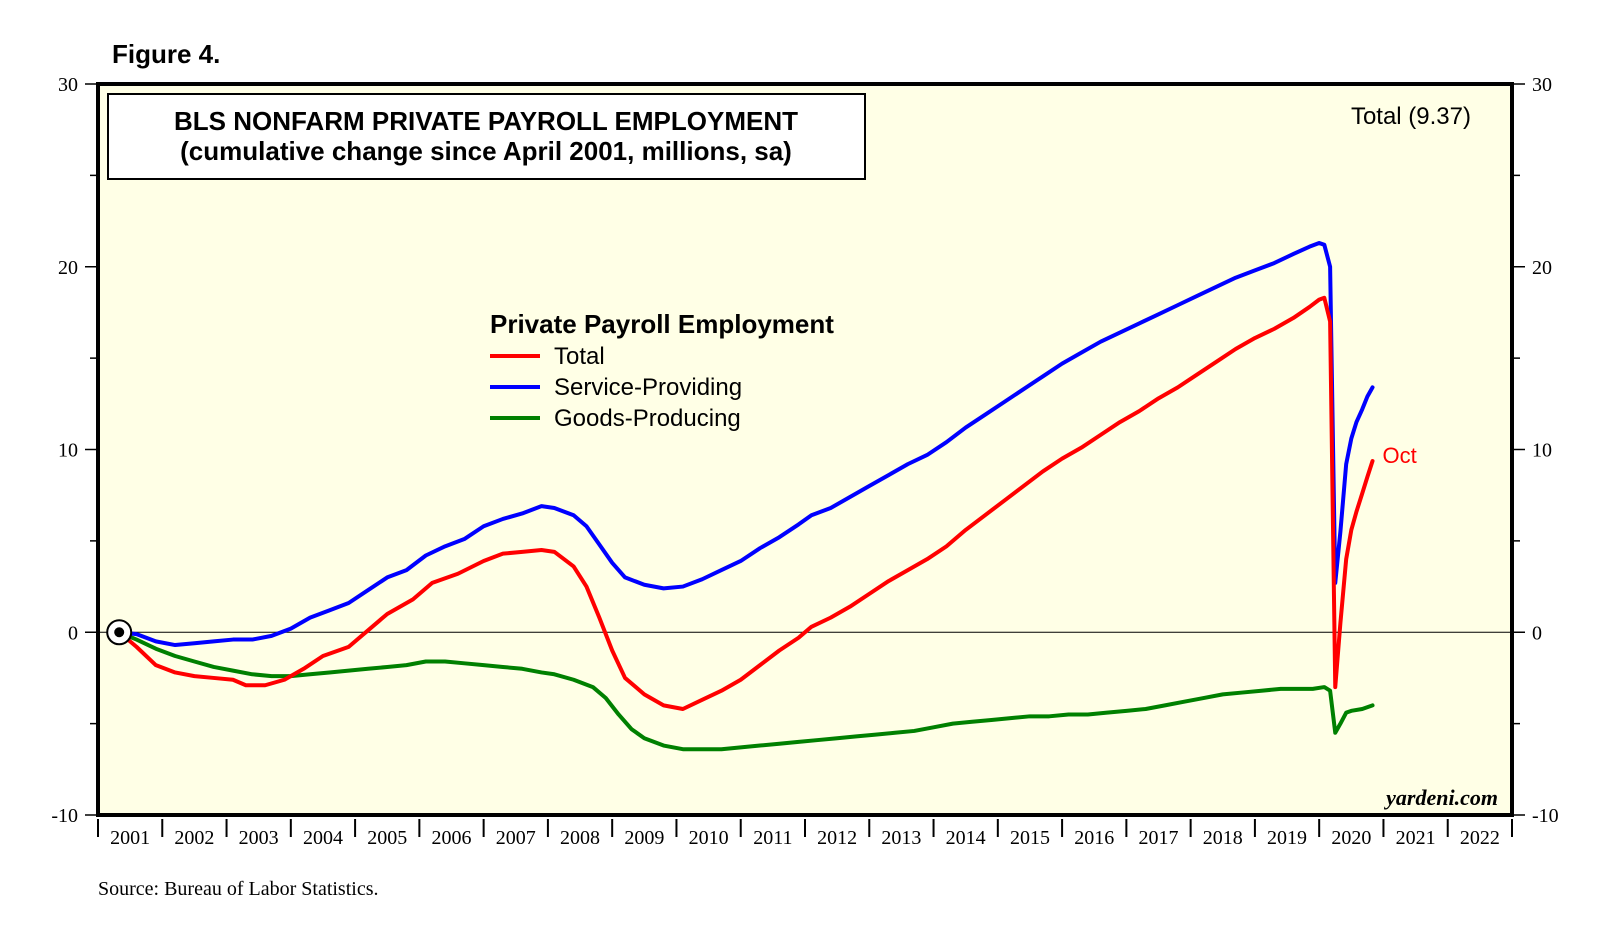  What do you see at coordinates (662, 324) in the screenshot?
I see `legend-title: Private Payroll Employment` at bounding box center [662, 324].